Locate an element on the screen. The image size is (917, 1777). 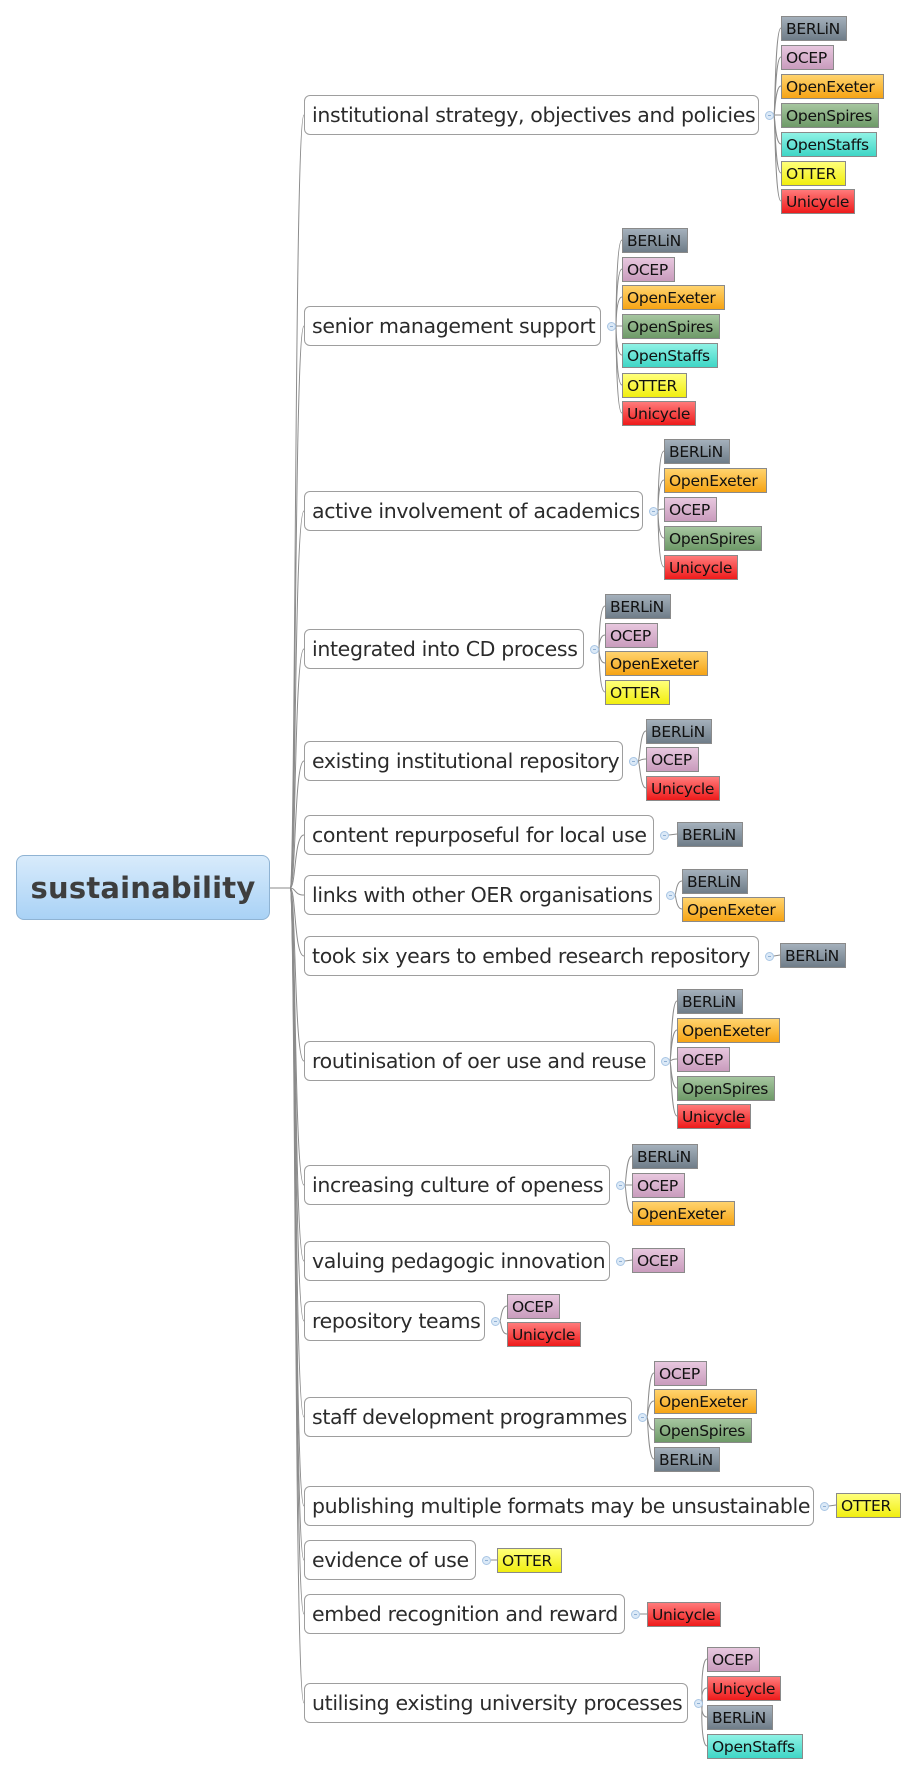
topic-content-repurposeful-for-local-use: content repurposeful for local use is located at coordinates (479, 835).